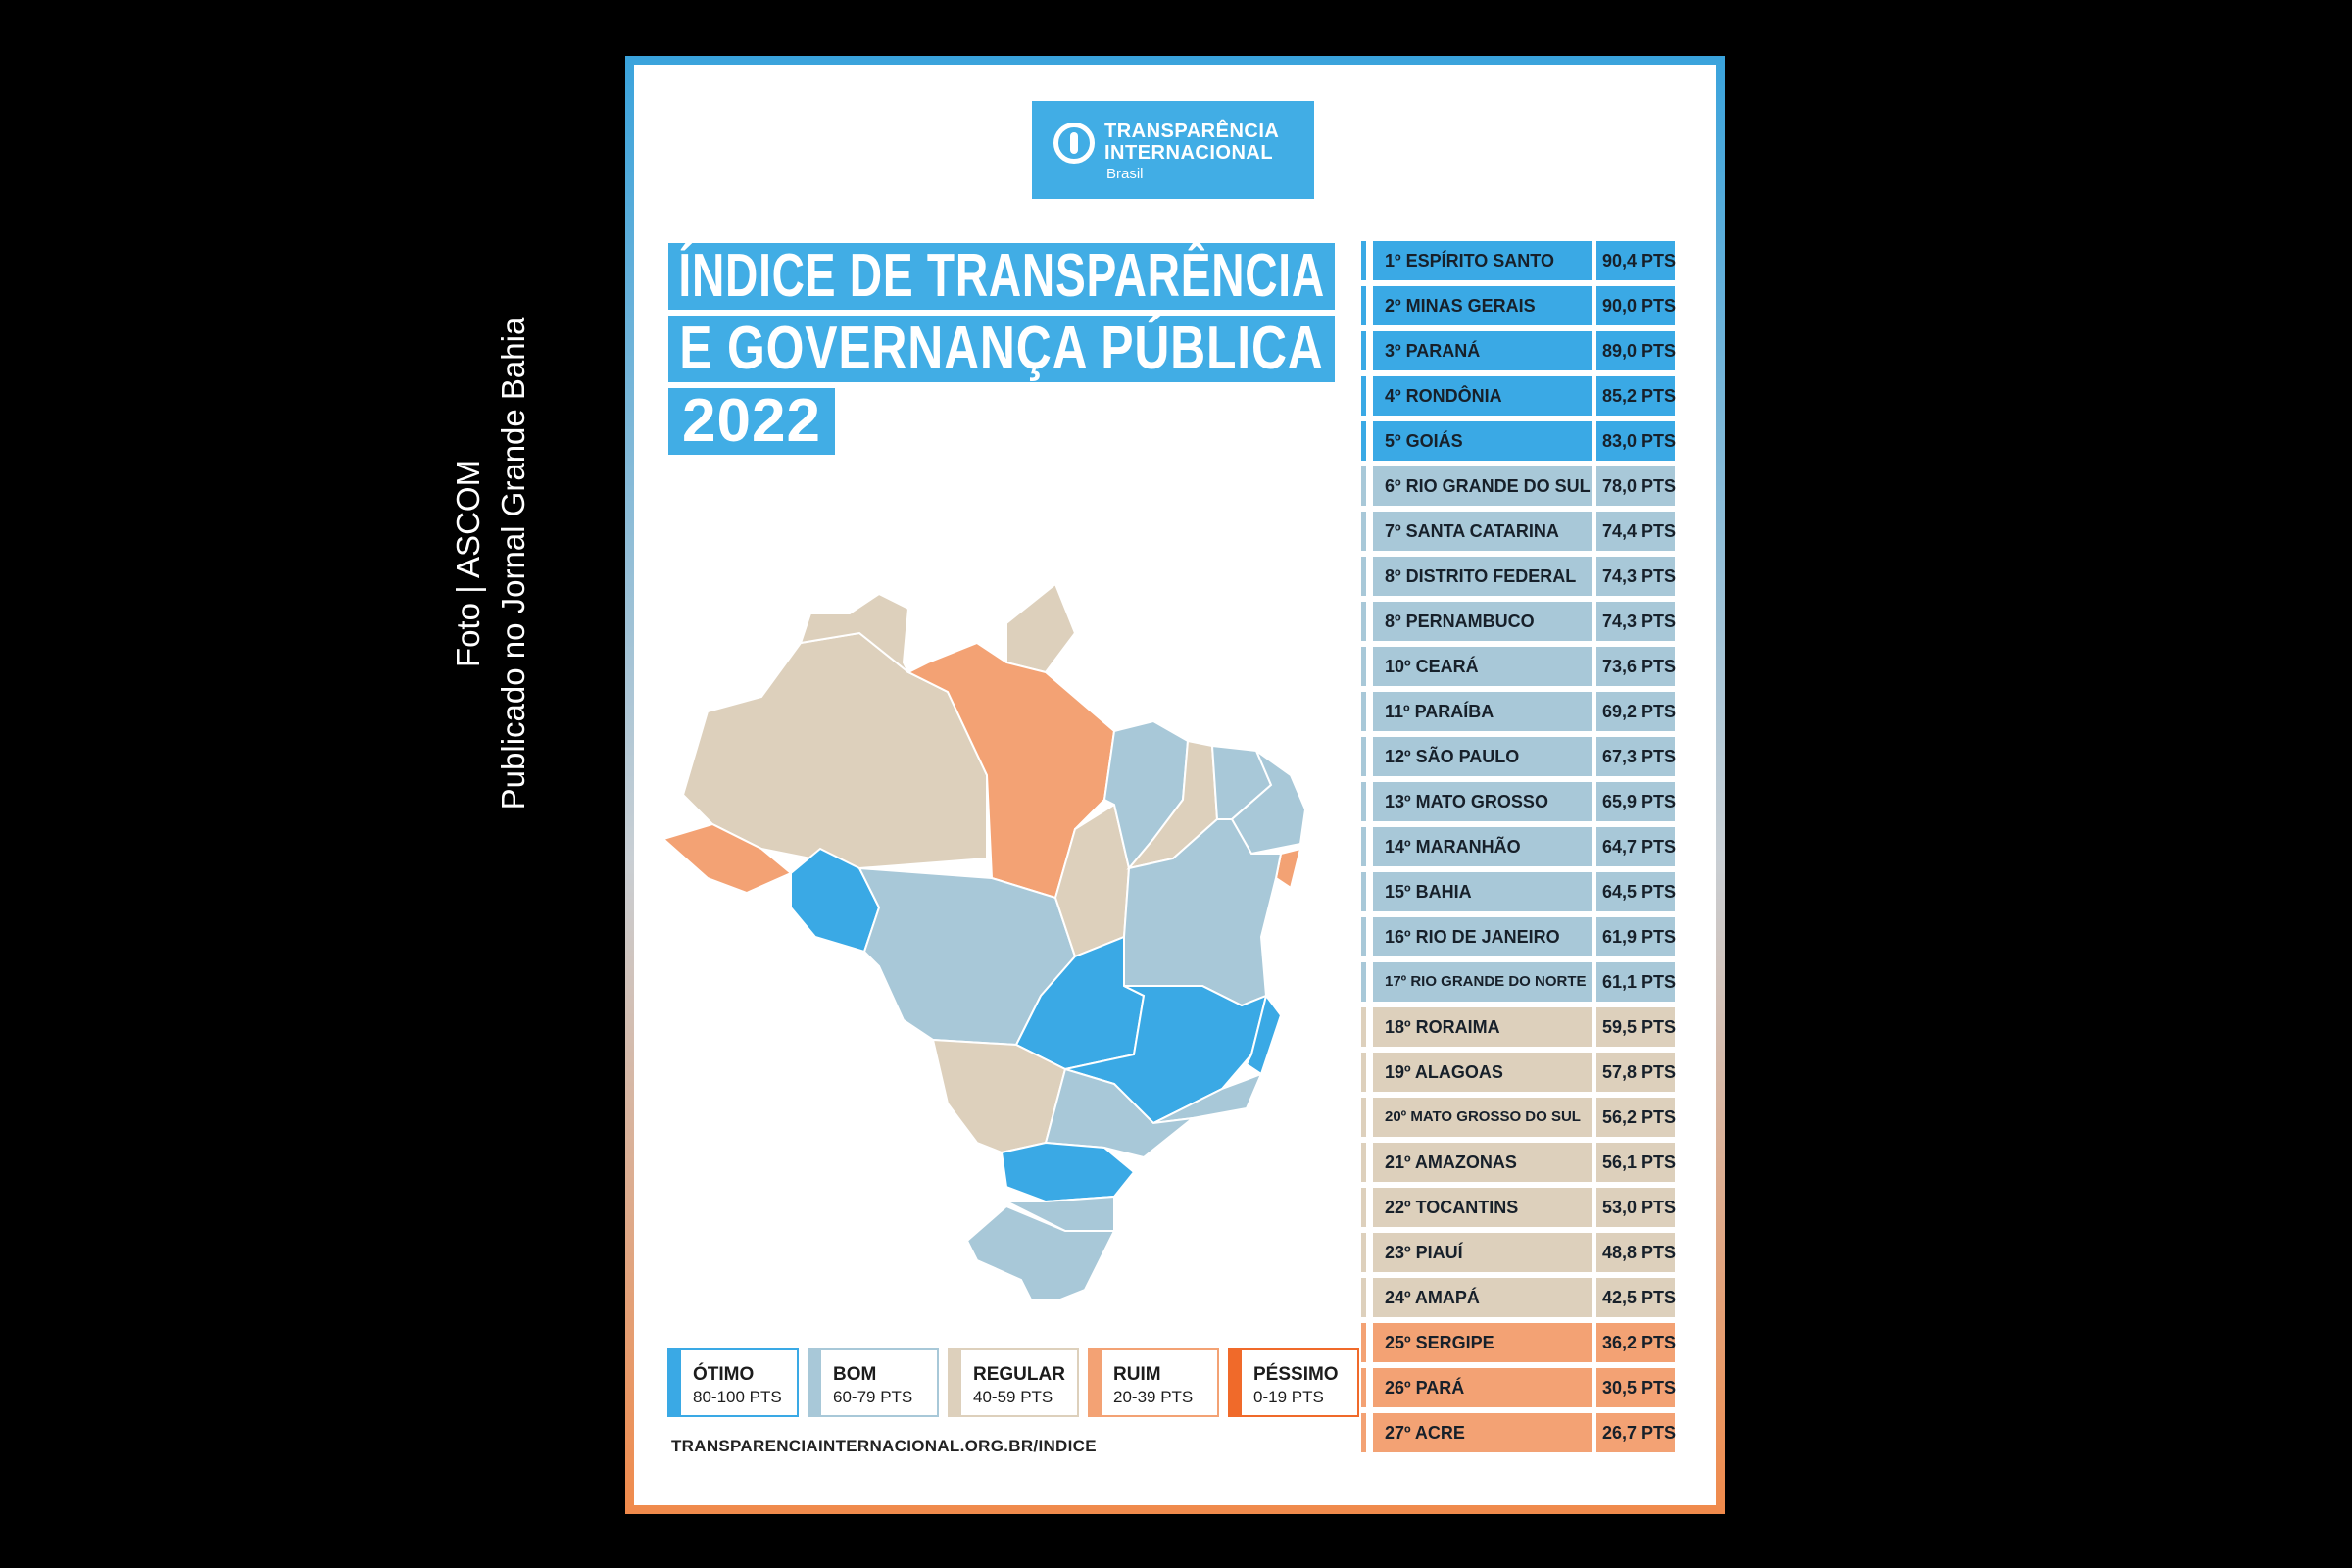  What do you see at coordinates (1268, 802) in the screenshot?
I see `map-state-nordeste-leste` at bounding box center [1268, 802].